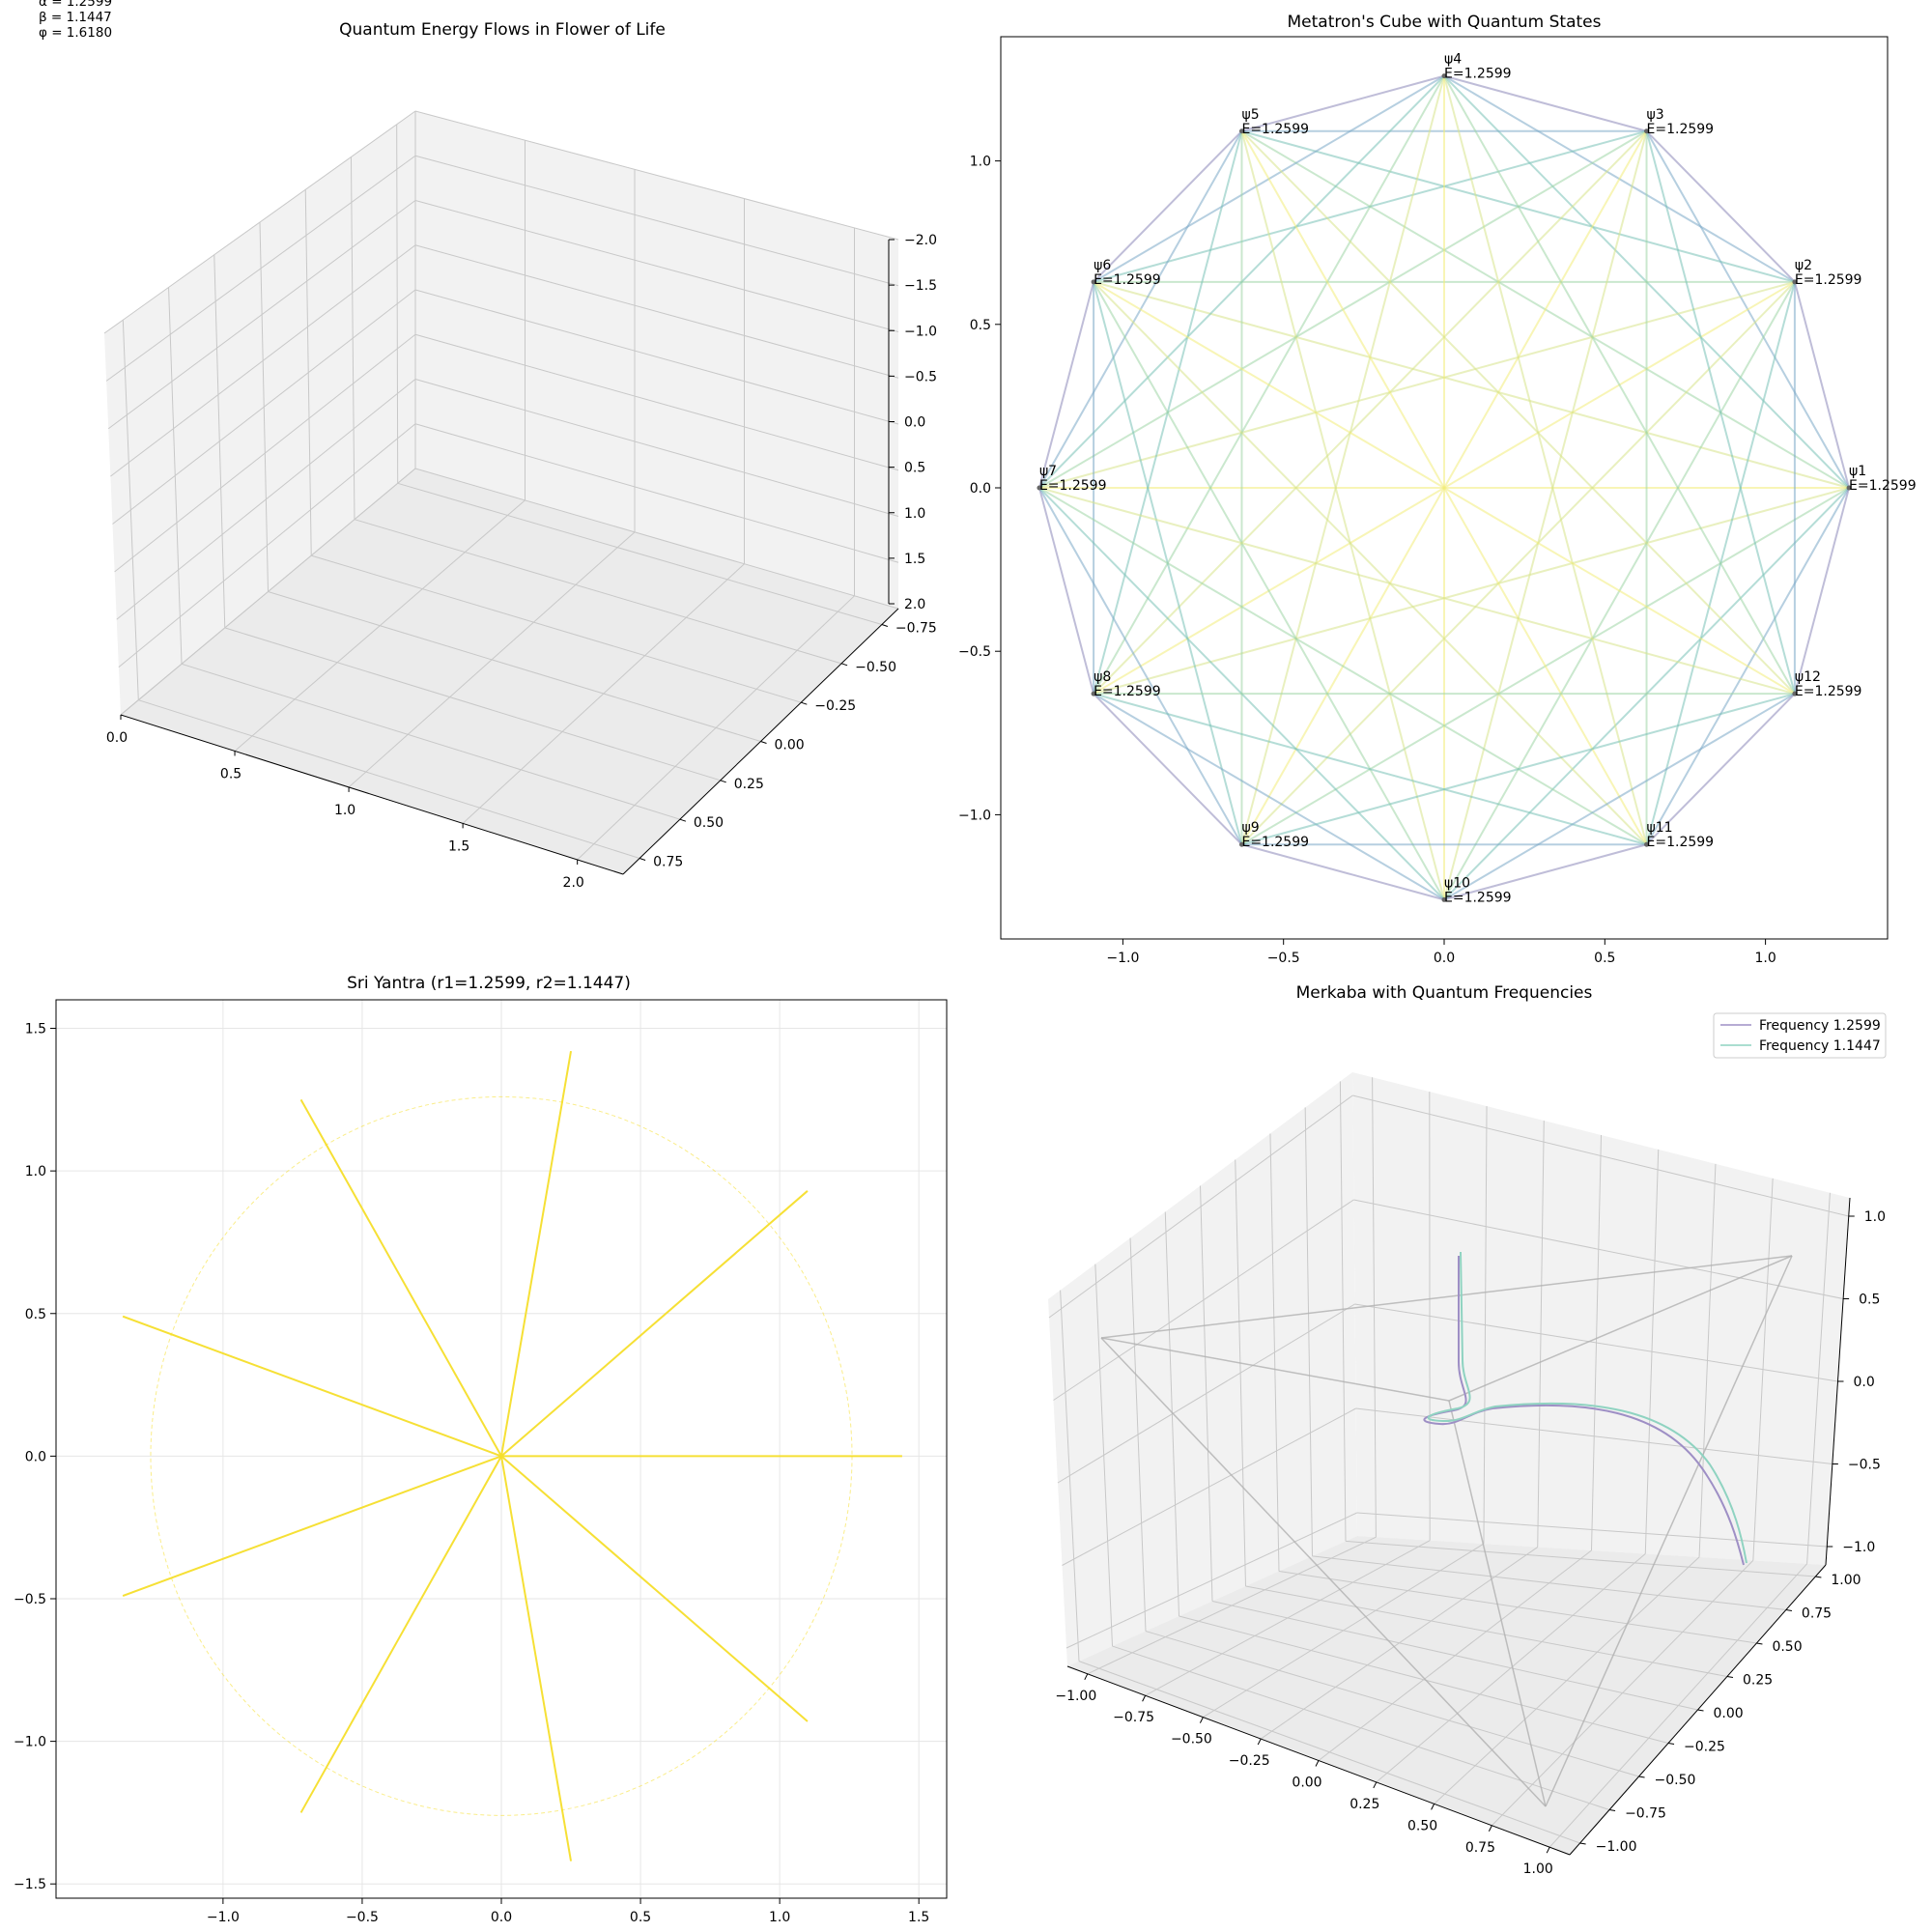  I want to click on yantra-y-tick-label: −0.5, so click(30, 1599).